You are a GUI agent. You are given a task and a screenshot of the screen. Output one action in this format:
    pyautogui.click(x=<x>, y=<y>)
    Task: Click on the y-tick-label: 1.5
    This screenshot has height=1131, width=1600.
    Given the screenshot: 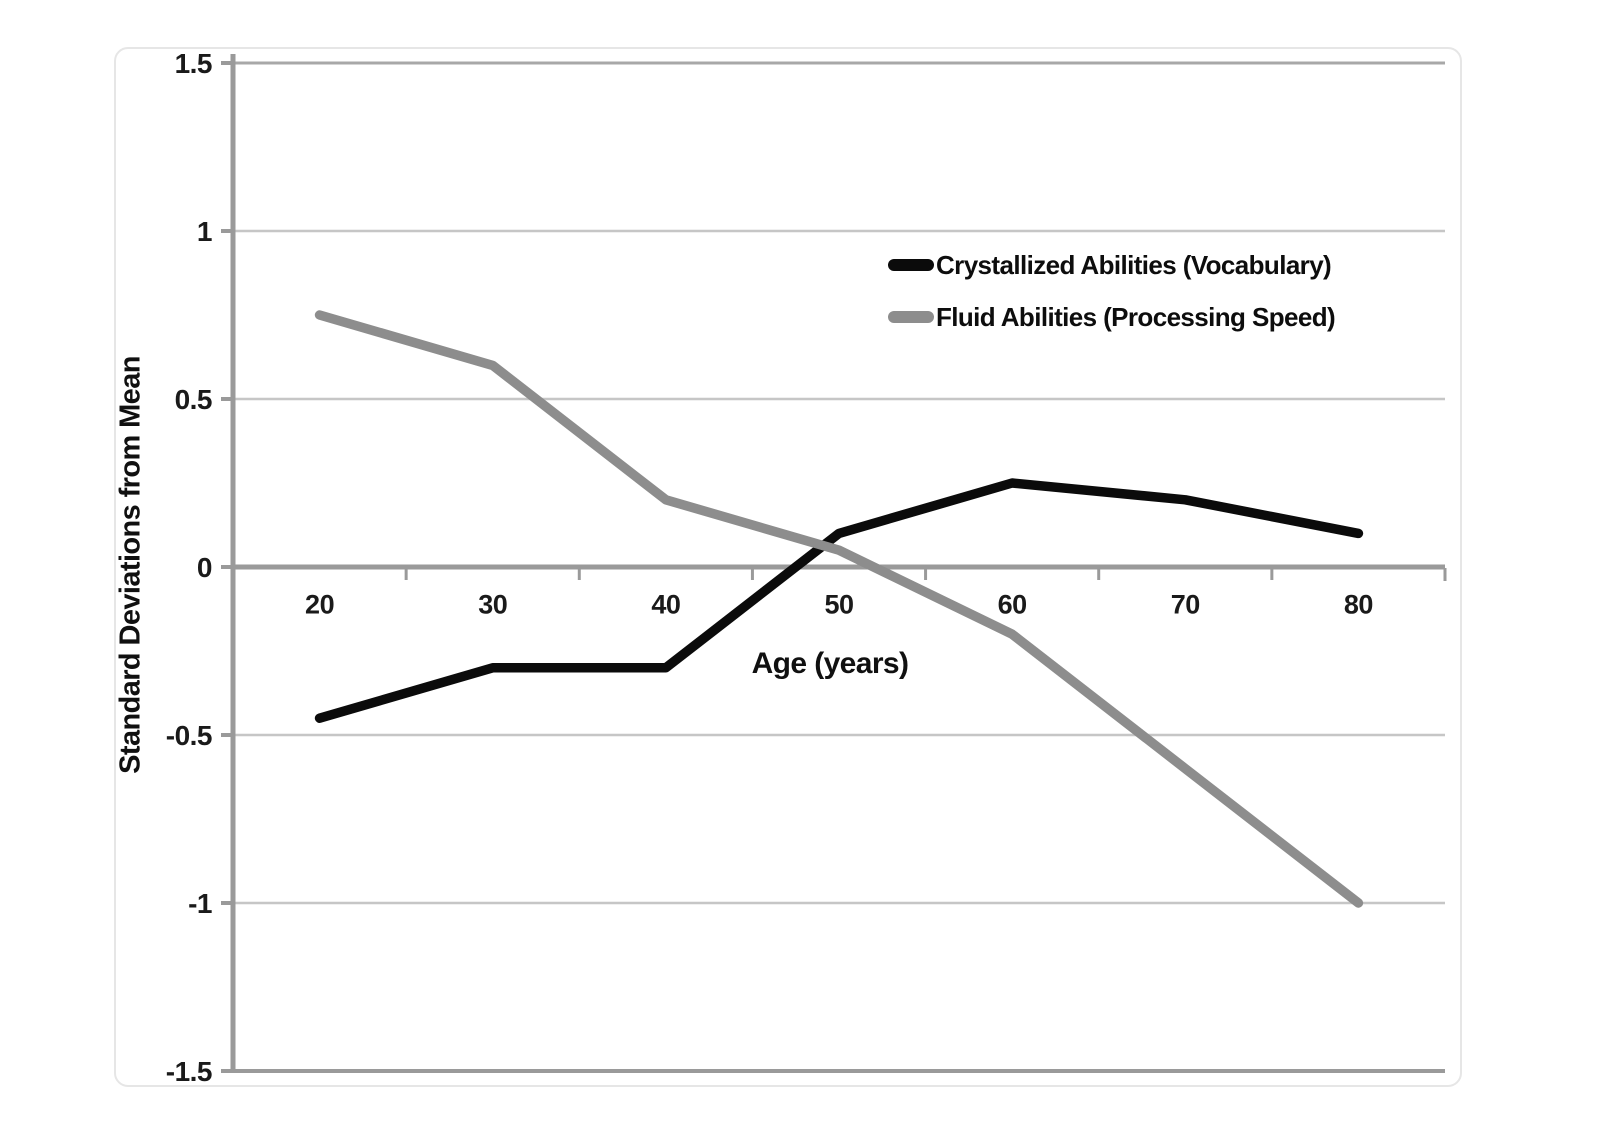 What is the action you would take?
    pyautogui.click(x=193, y=63)
    